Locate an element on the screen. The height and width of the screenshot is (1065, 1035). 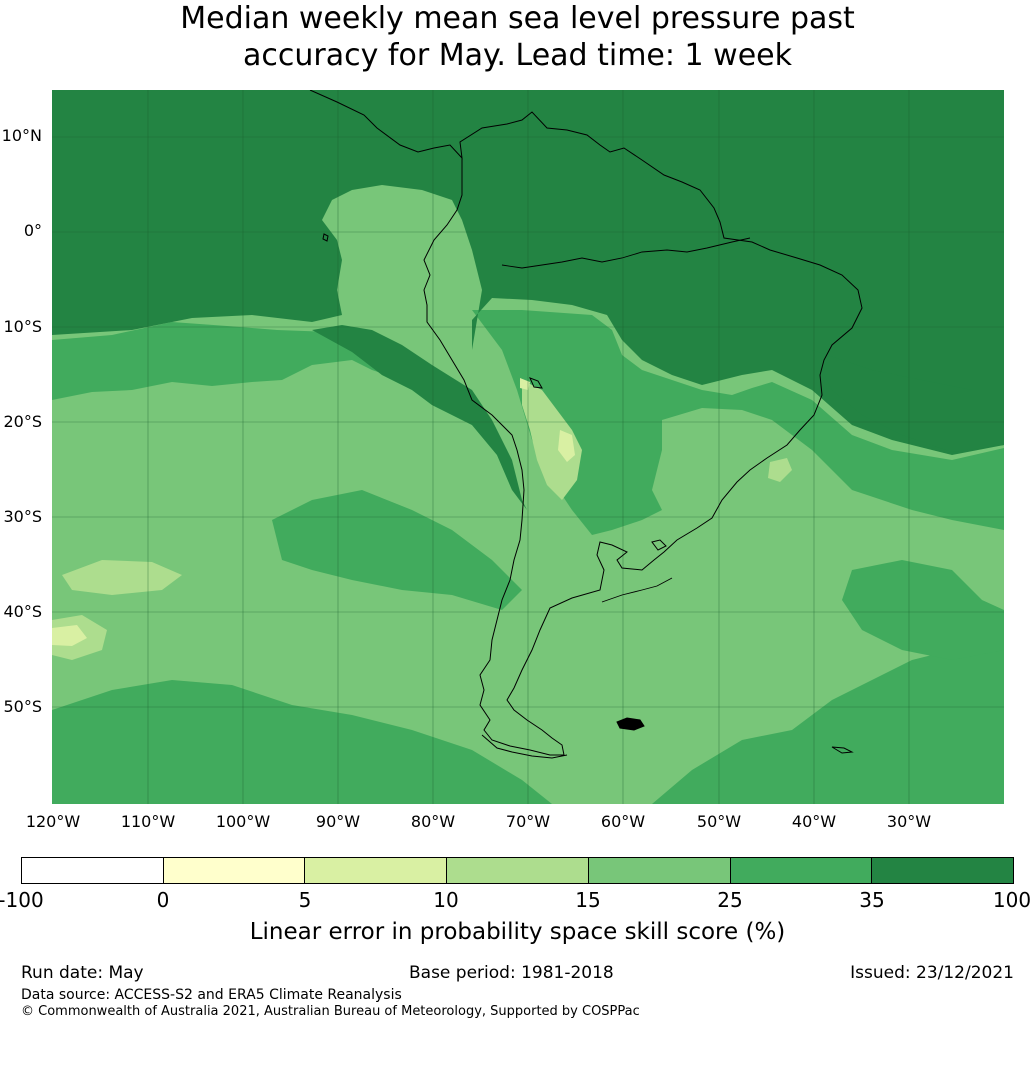
lon-label-110w: 110°W is located at coordinates (148, 821).